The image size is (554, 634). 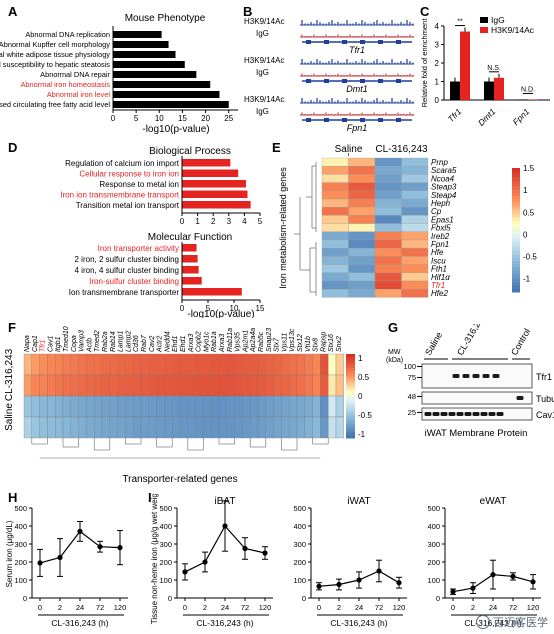 What do you see at coordinates (520, 623) in the screenshot?
I see `watermark-text: 百迈客医学` at bounding box center [520, 623].